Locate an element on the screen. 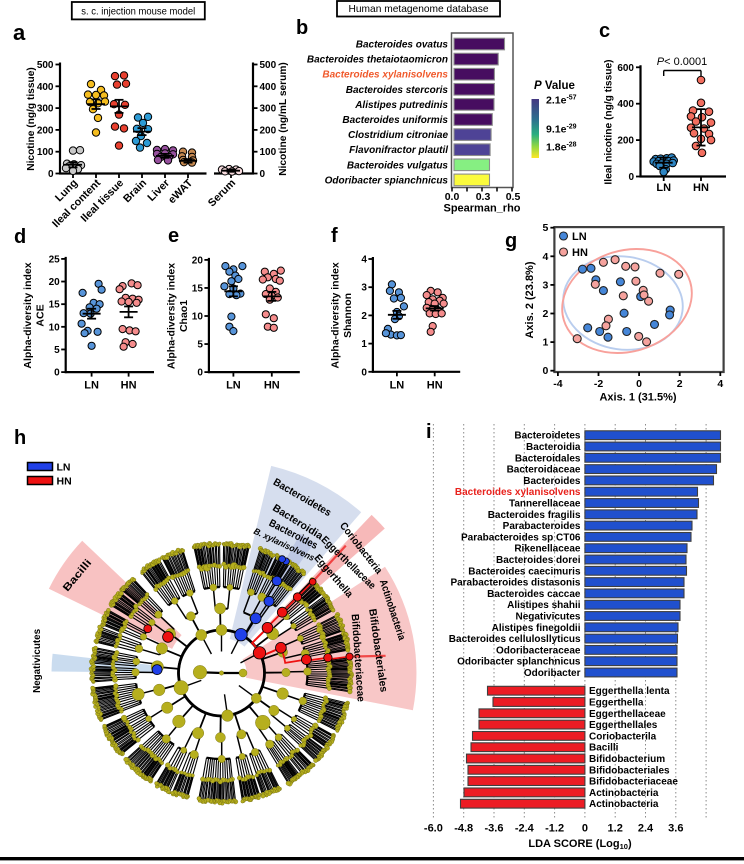  svg-text: Bacteroides ovatus is located at coordinates (402, 45).